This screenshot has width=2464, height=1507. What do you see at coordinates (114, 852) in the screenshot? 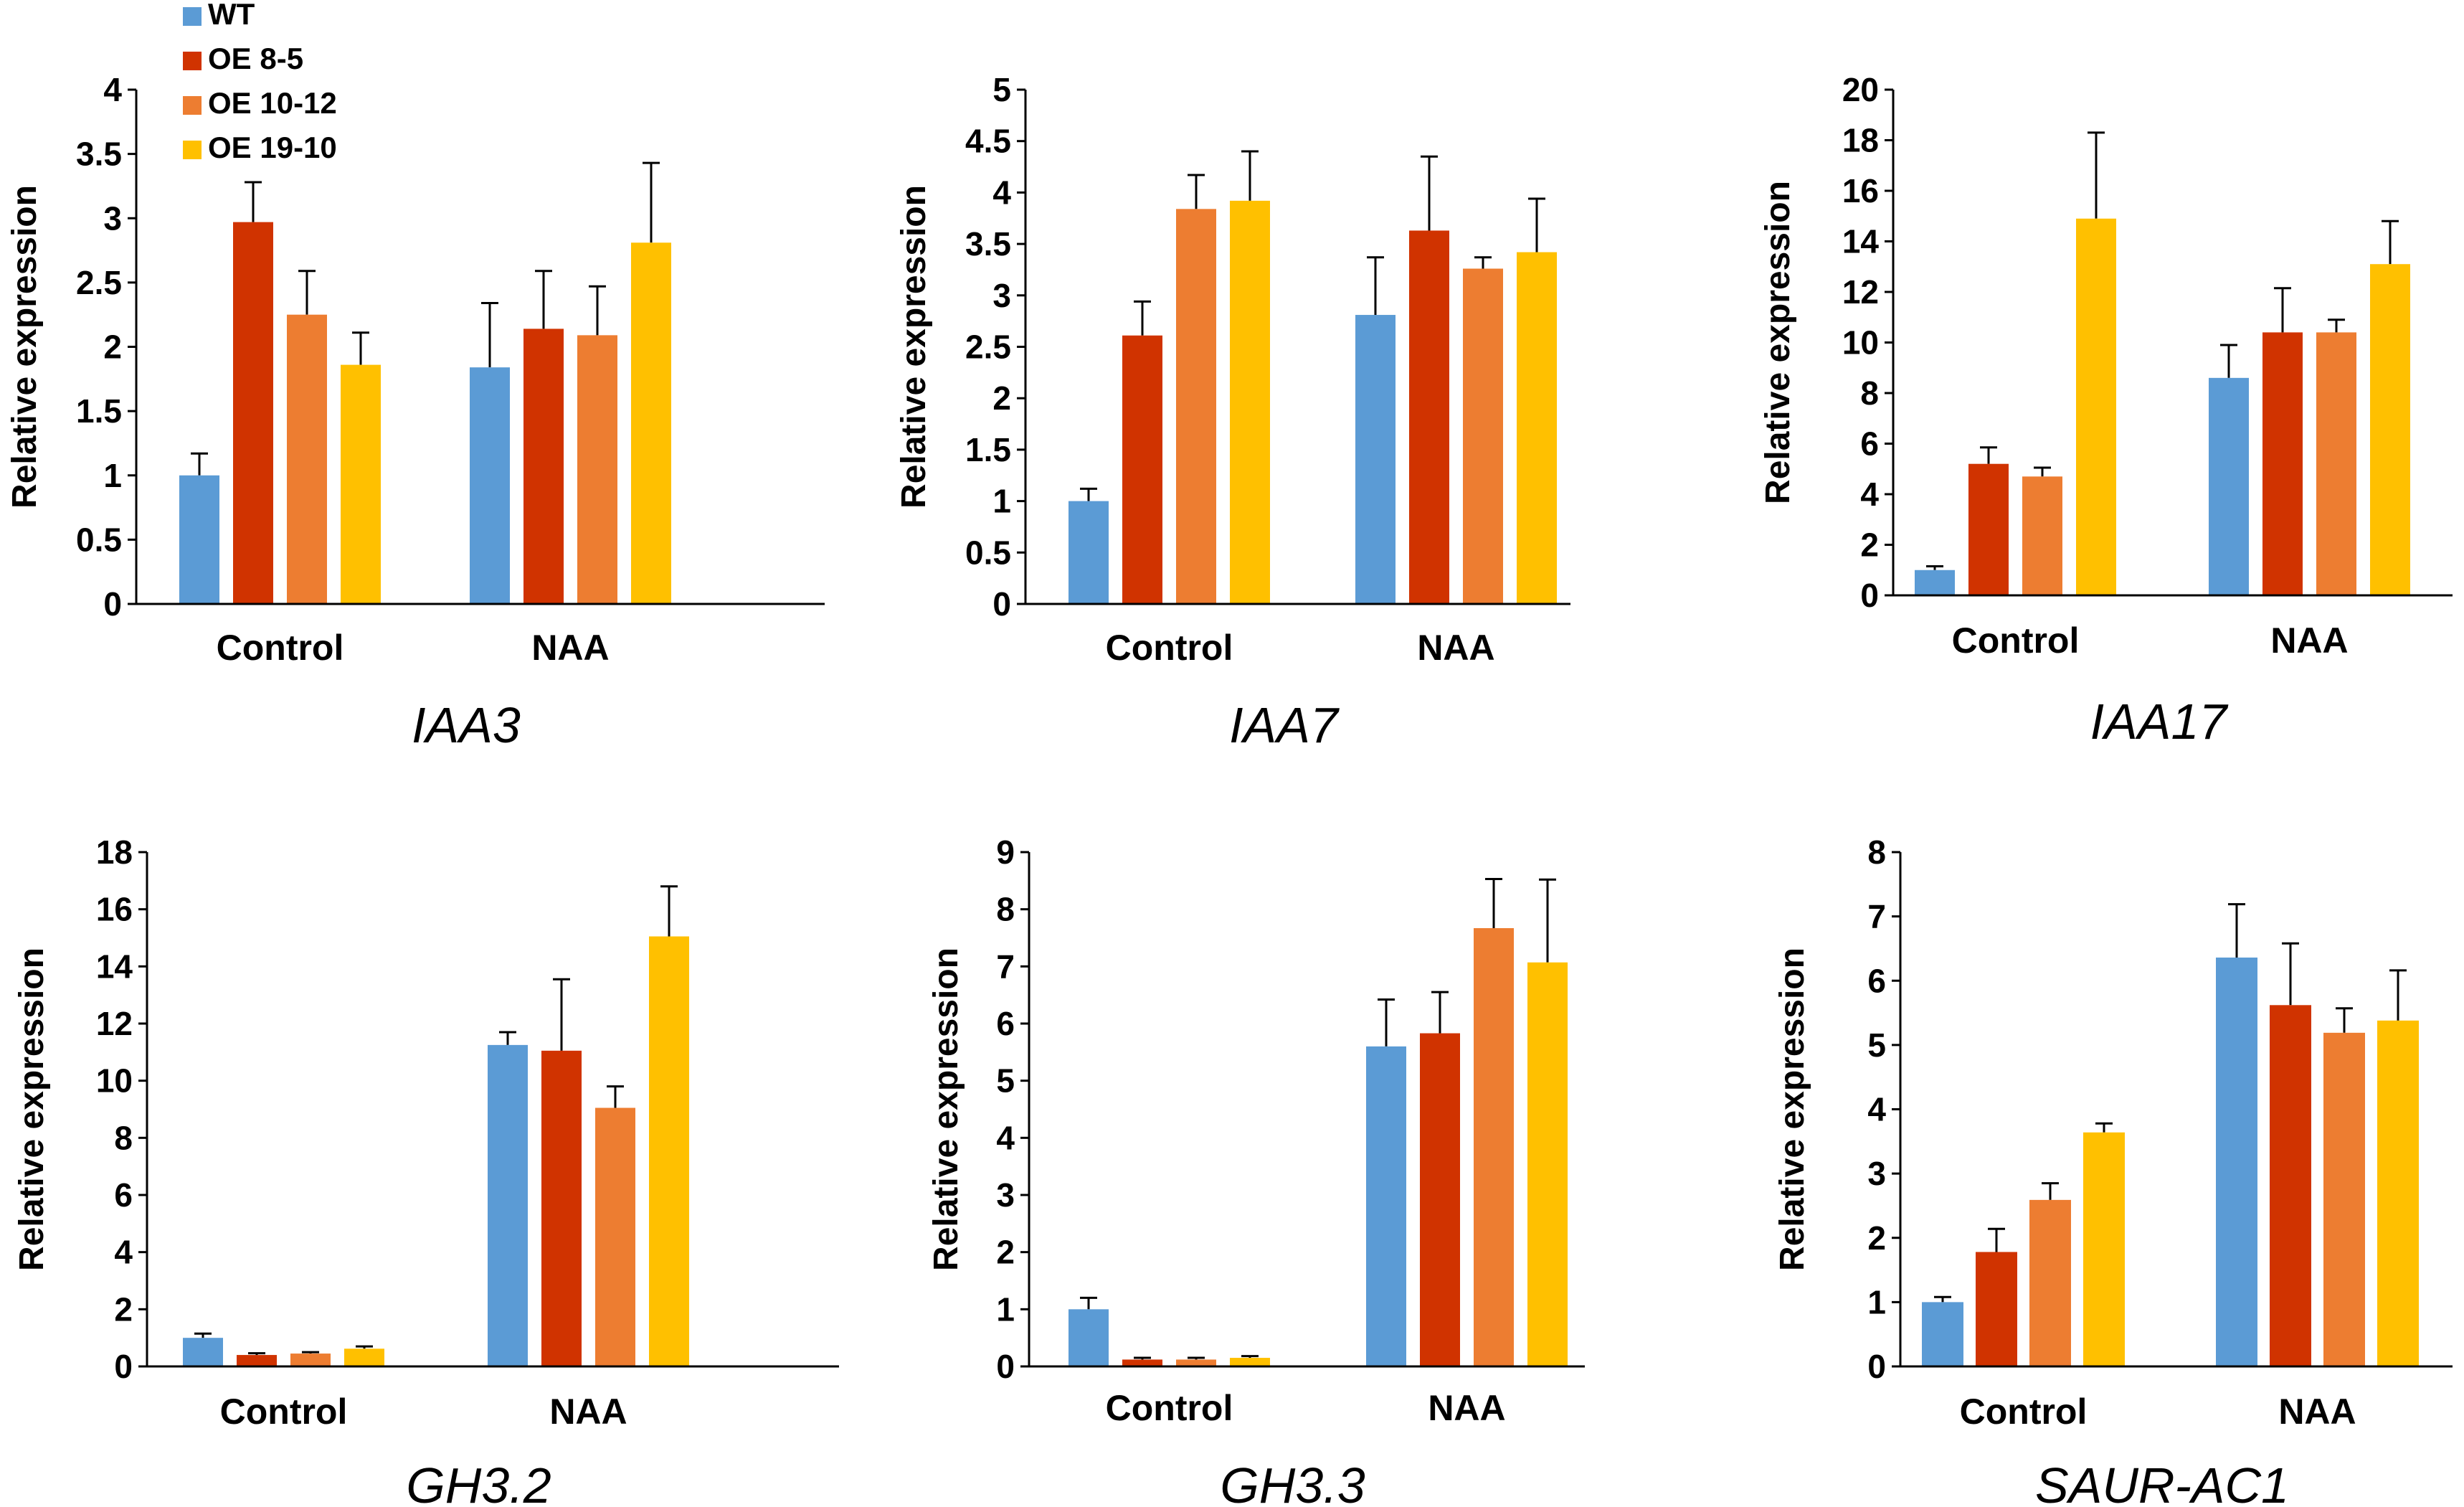
I see `y-tick-label: 18` at bounding box center [114, 852].